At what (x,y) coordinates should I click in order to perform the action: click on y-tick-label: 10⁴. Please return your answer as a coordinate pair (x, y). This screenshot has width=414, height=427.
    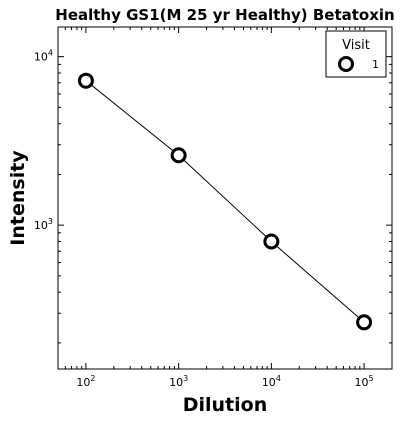
    Looking at the image, I should click on (43, 56).